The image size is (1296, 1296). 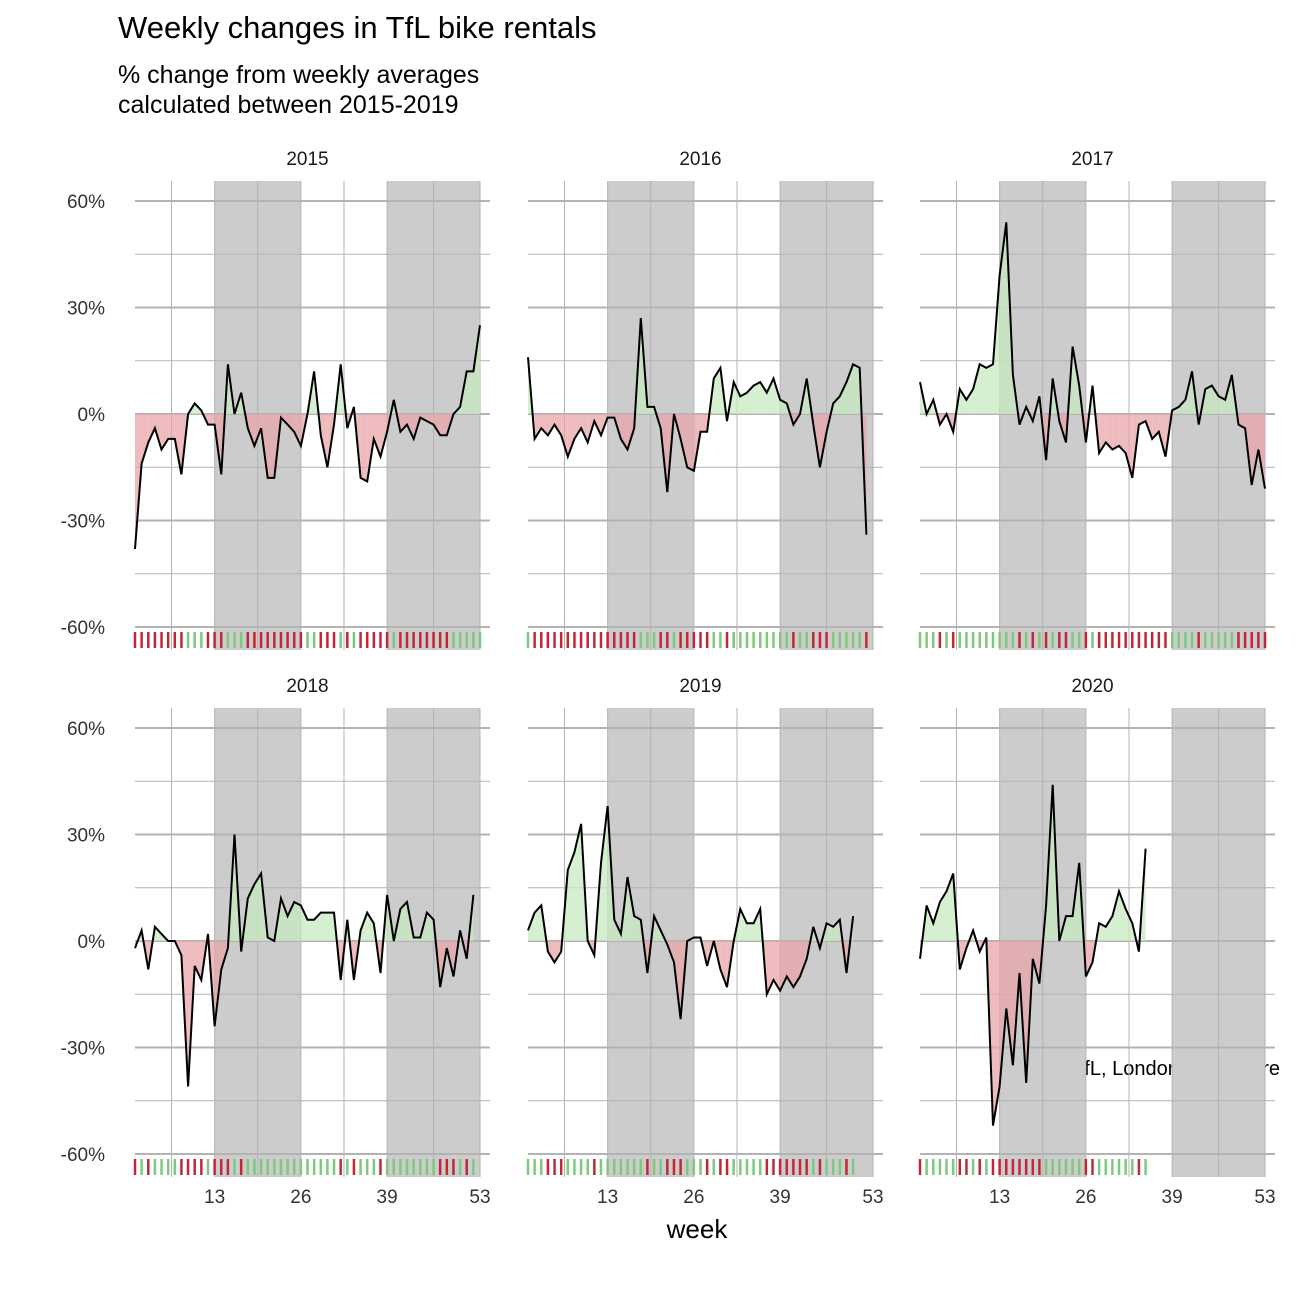 I want to click on panel-title-2019: 2019, so click(x=700, y=686).